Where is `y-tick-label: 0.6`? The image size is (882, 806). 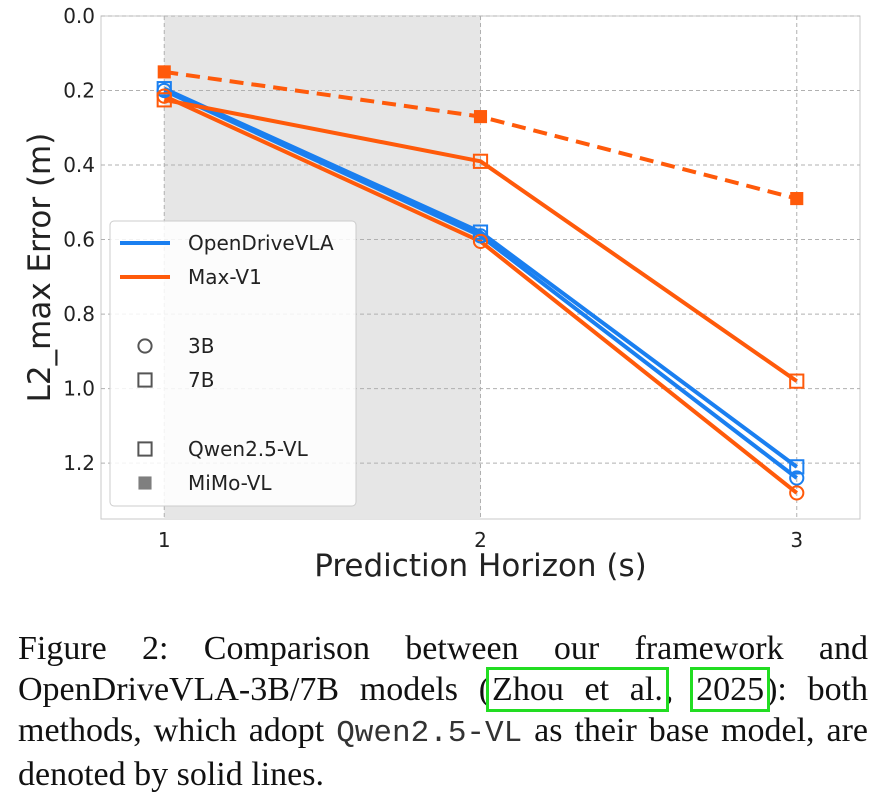
y-tick-label: 0.6 is located at coordinates (79, 240).